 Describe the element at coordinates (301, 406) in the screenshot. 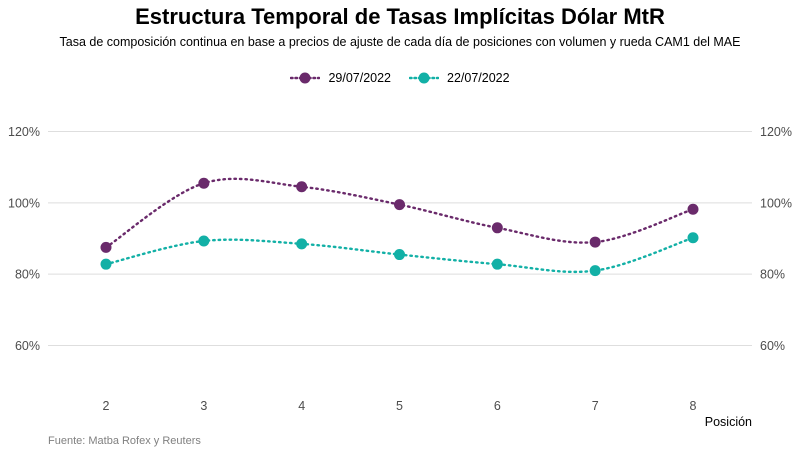

I see `x-tick-label: 4` at that location.